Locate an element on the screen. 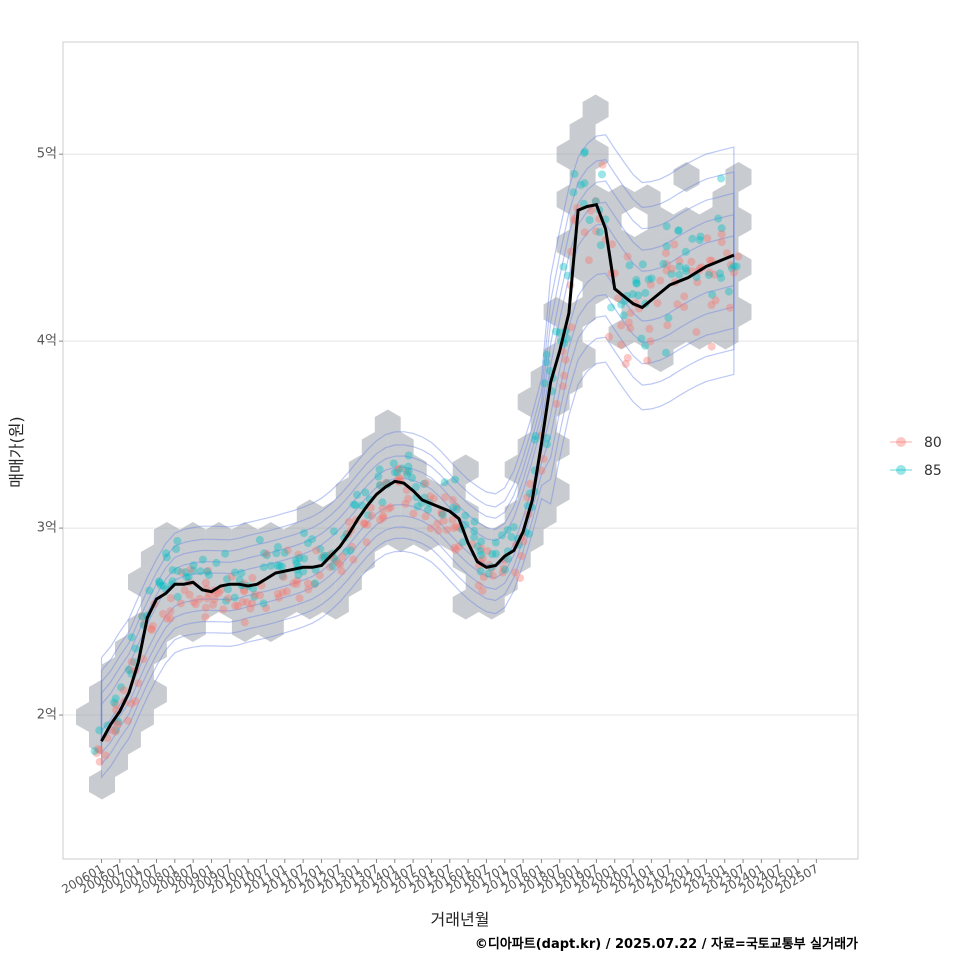  y-axis-title: 매매가(원) is located at coordinates (16, 451).